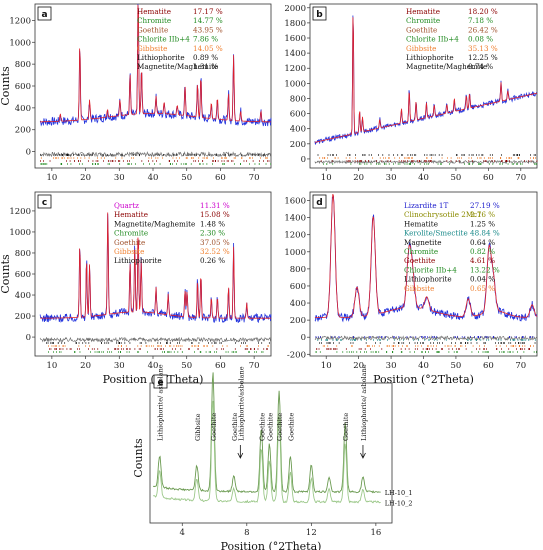 The width and height of the screenshot is (543, 550). What do you see at coordinates (266, 452) in the screenshot?
I see `series-line` at bounding box center [266, 452].